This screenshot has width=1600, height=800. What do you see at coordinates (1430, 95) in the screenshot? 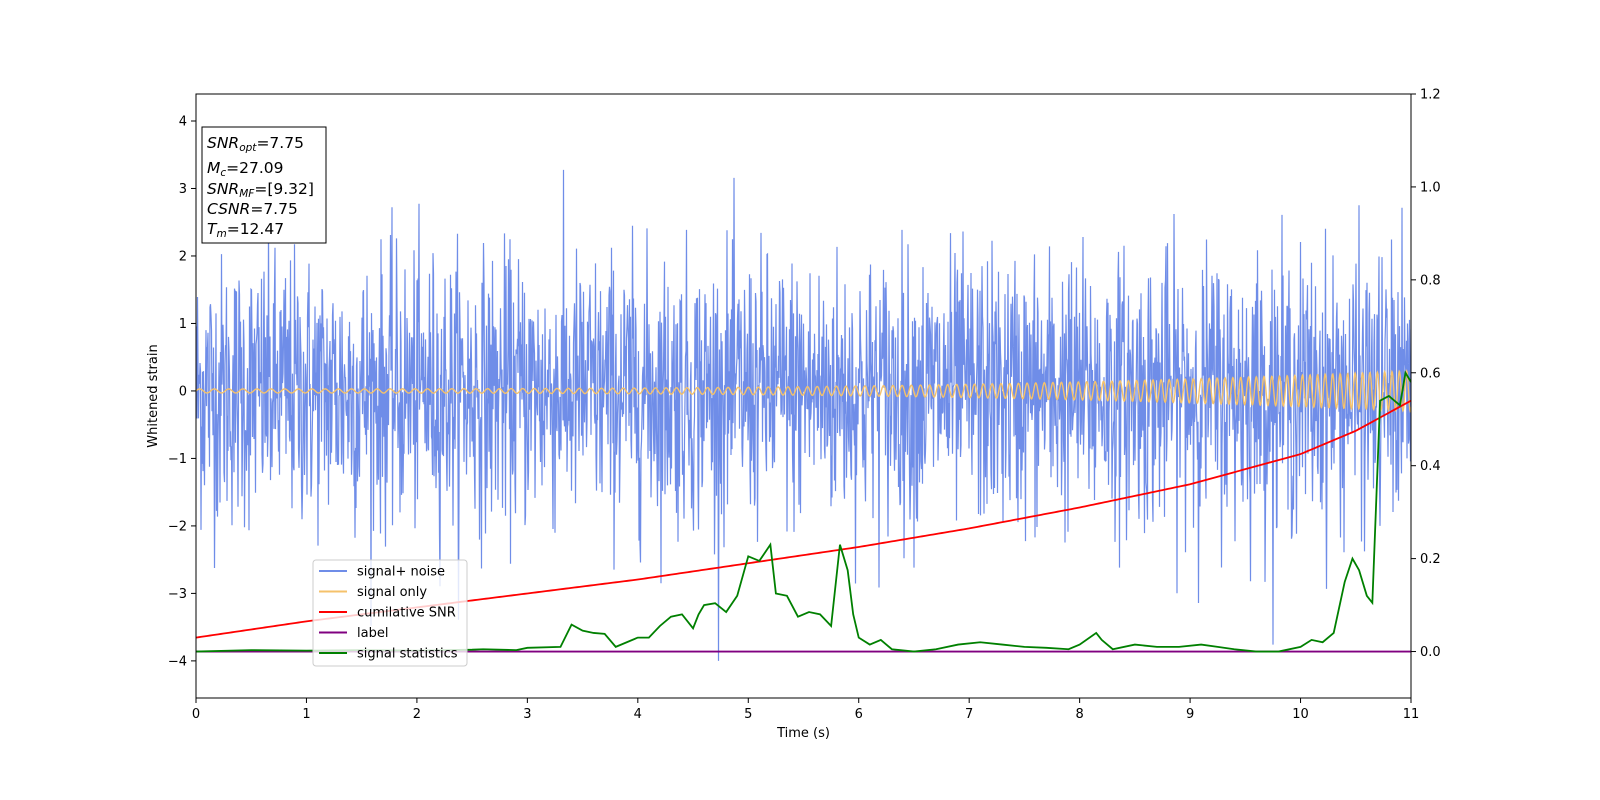
I see `y2-tick-label: 1.2` at bounding box center [1430, 95].